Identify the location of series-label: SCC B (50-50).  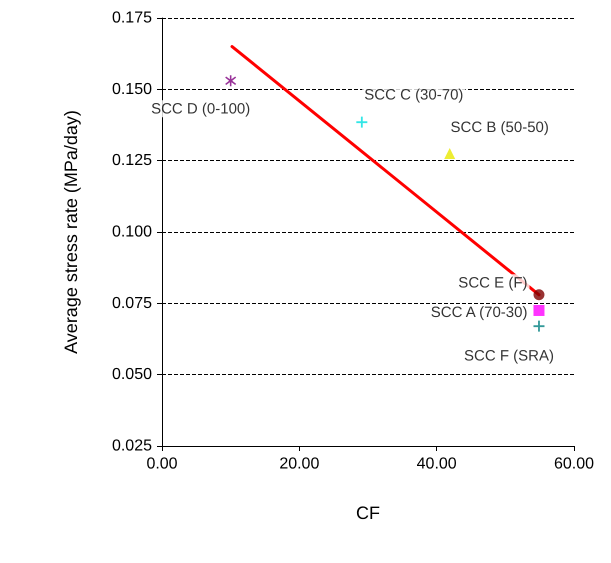
(499, 127).